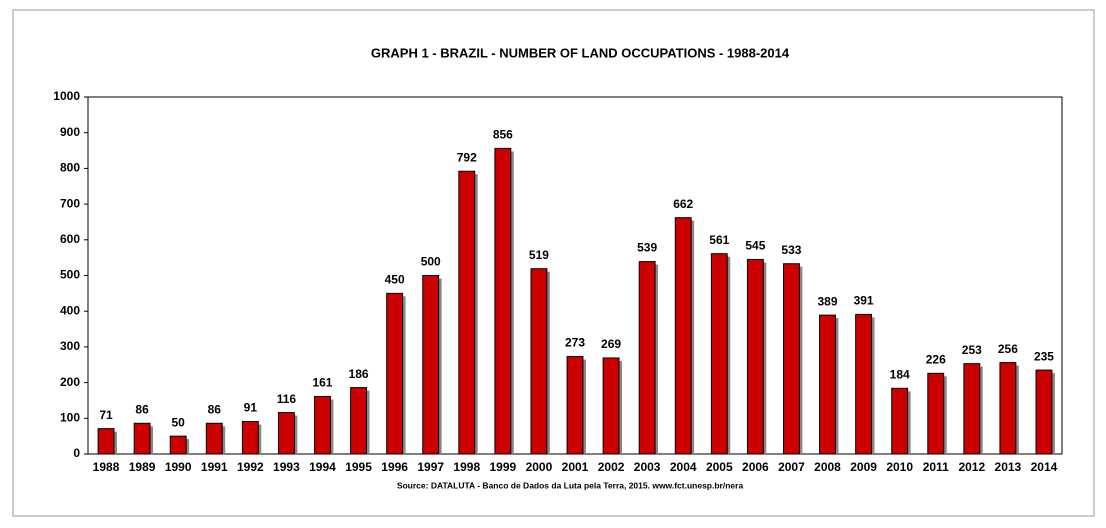 Image resolution: width=1106 pixels, height=528 pixels. What do you see at coordinates (251, 408) in the screenshot?
I see `data-label: 91` at bounding box center [251, 408].